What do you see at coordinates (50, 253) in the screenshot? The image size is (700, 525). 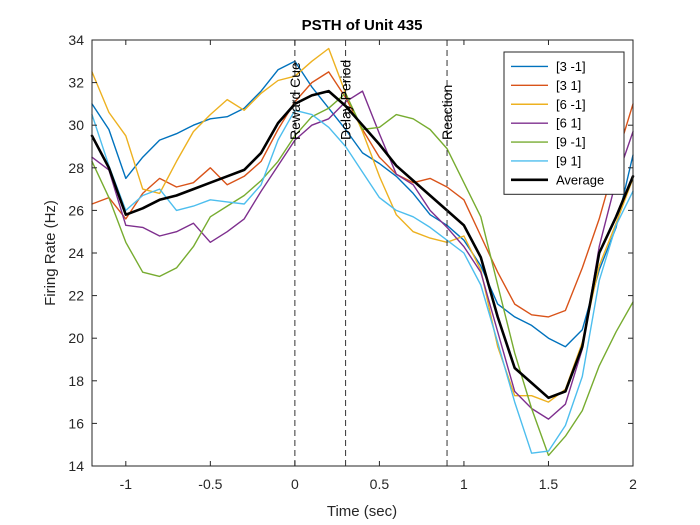 I see `y-axis-label: Firing Rate (Hz)` at bounding box center [50, 253].